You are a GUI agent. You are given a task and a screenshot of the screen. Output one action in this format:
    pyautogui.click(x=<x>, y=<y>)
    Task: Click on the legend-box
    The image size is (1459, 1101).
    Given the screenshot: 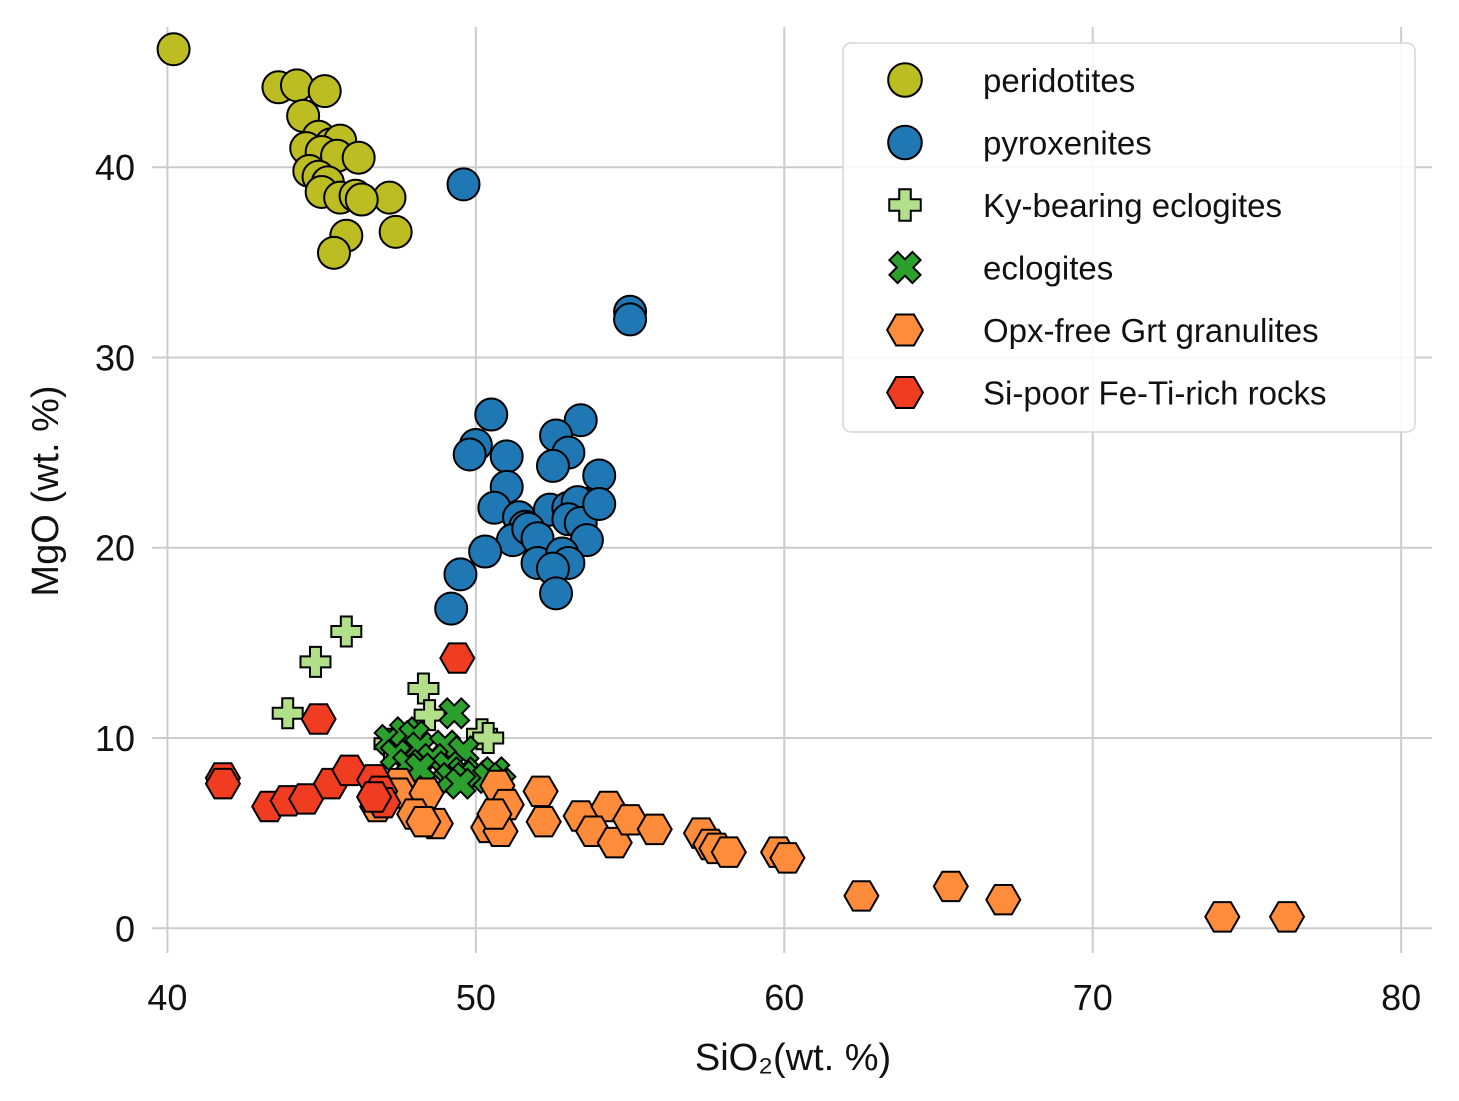 What is the action you would take?
    pyautogui.click(x=1129, y=237)
    